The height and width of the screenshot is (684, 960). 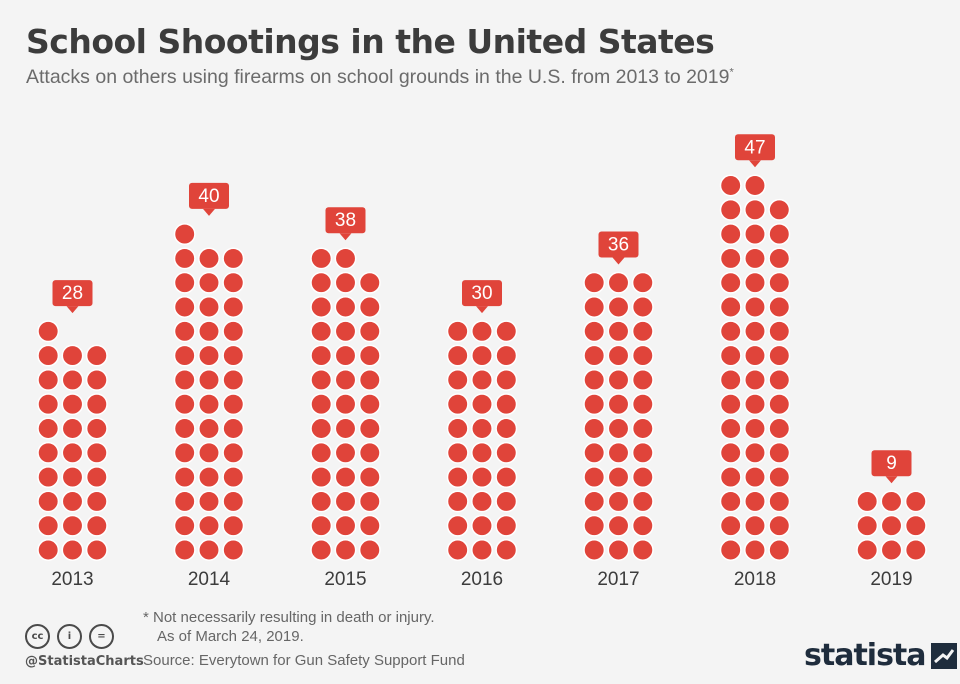 What do you see at coordinates (209, 199) in the screenshot?
I see `data-label-2014: 40` at bounding box center [209, 199].